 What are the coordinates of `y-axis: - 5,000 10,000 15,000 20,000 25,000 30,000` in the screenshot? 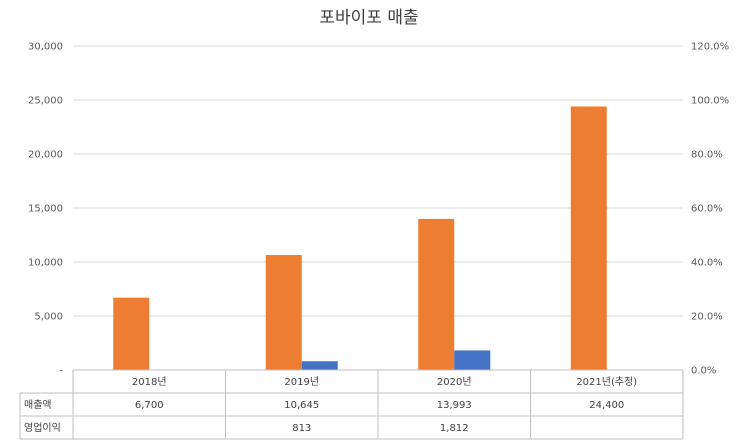 It's located at (45, 209).